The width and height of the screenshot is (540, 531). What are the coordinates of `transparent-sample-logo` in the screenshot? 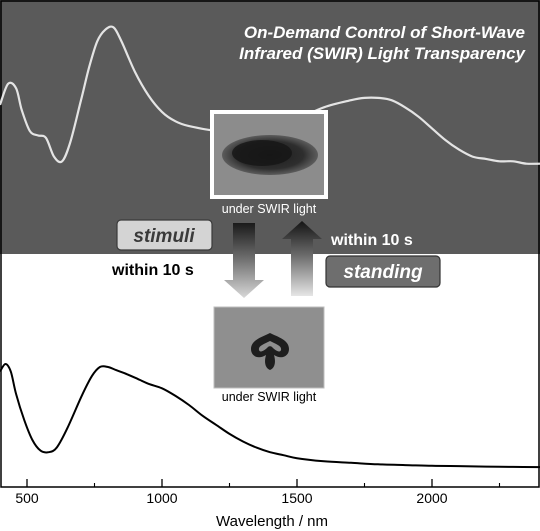 It's located at (270, 351).